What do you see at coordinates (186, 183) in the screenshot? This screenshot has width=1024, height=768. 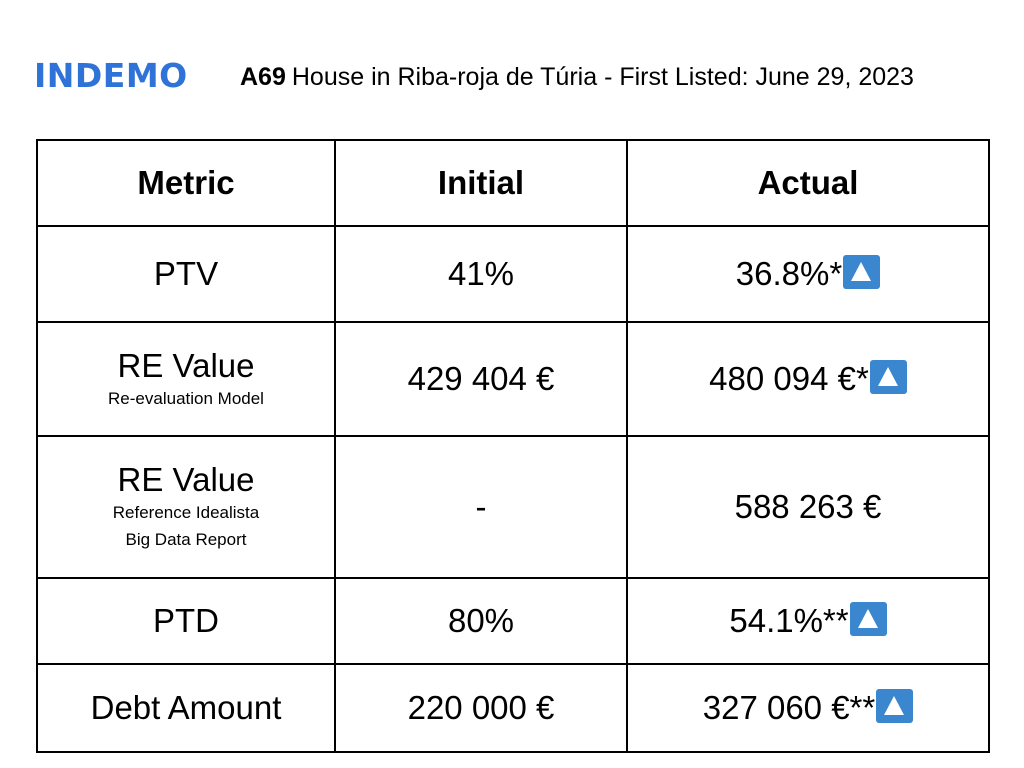 I see `column-header-metric: Metric` at bounding box center [186, 183].